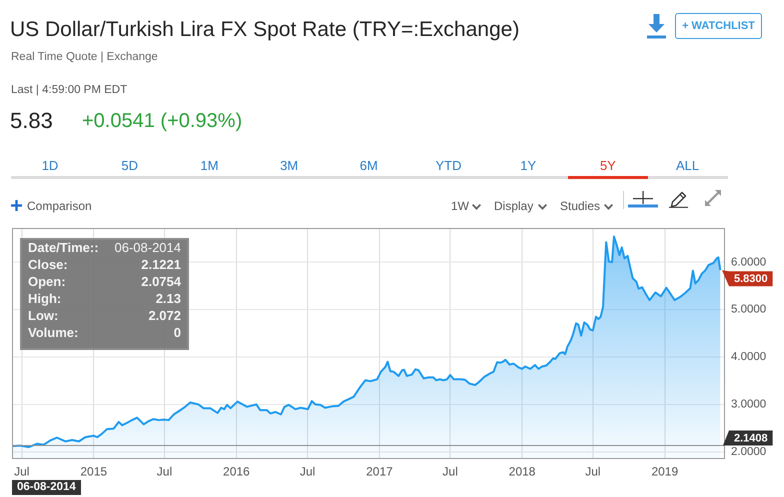  Describe the element at coordinates (160, 264) in the screenshot. I see `annotation: 2.1221` at that location.